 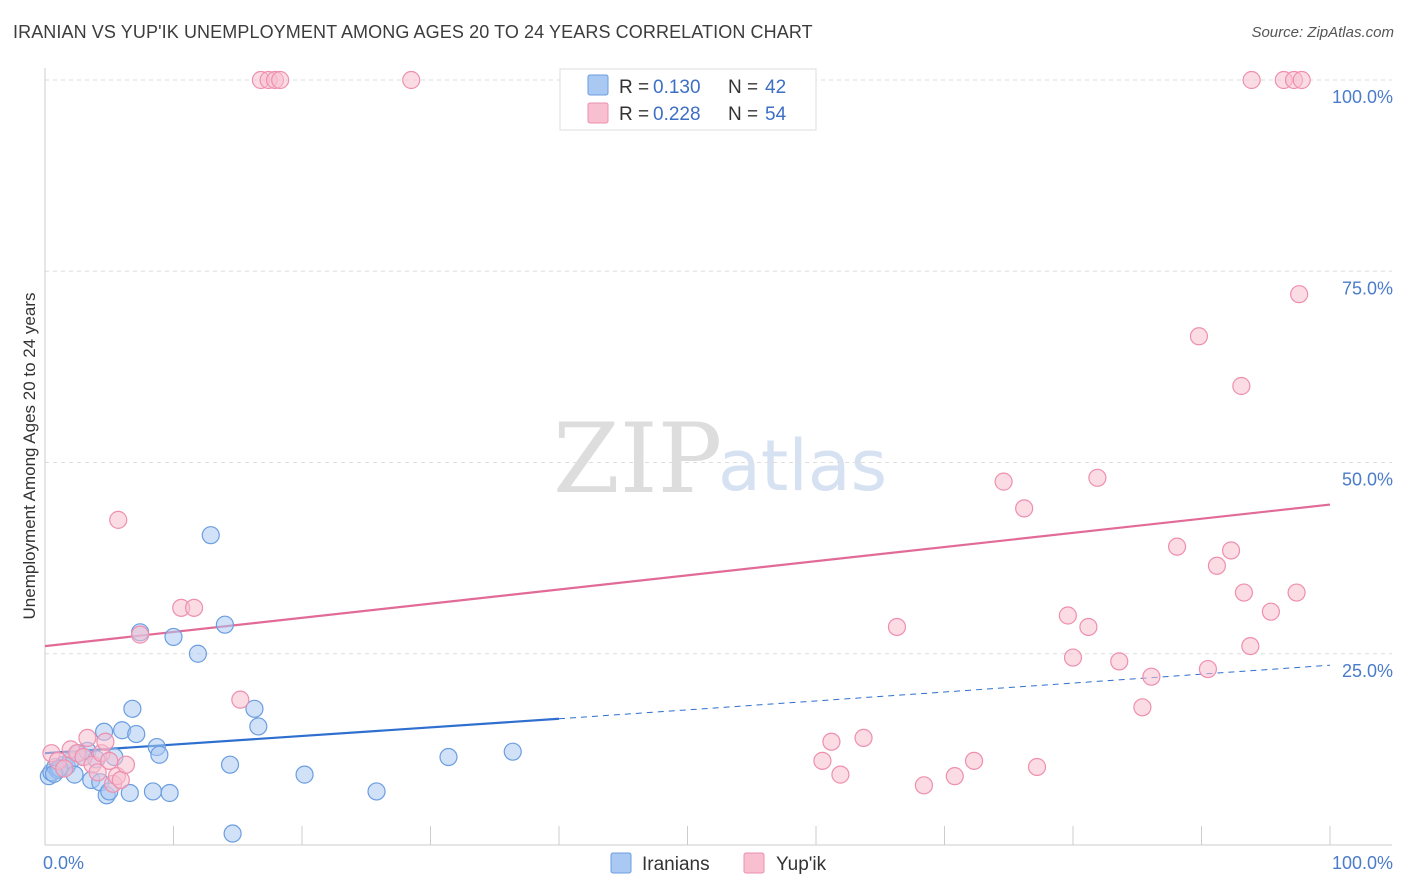 What do you see at coordinates (754, 863) in the screenshot?
I see `bottom-legend-swatch-yupik` at bounding box center [754, 863].